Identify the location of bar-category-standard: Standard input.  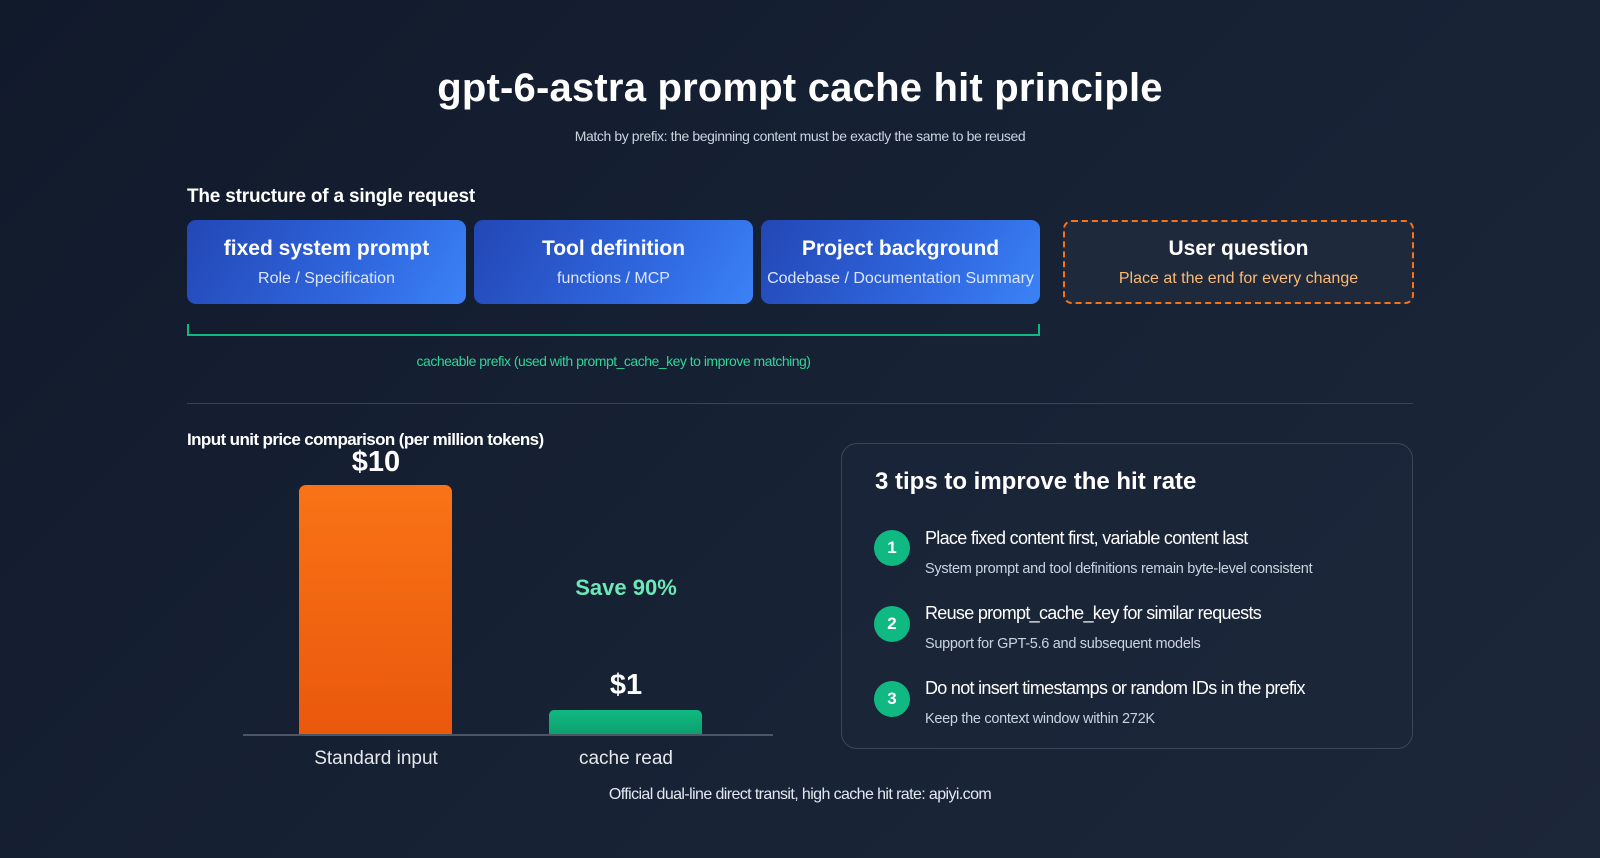
(376, 758).